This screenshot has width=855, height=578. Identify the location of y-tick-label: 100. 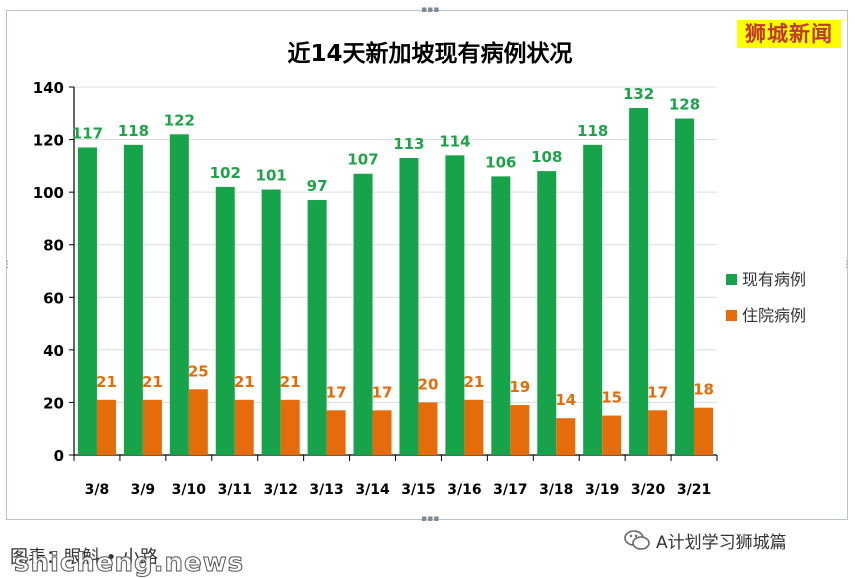
(48, 193).